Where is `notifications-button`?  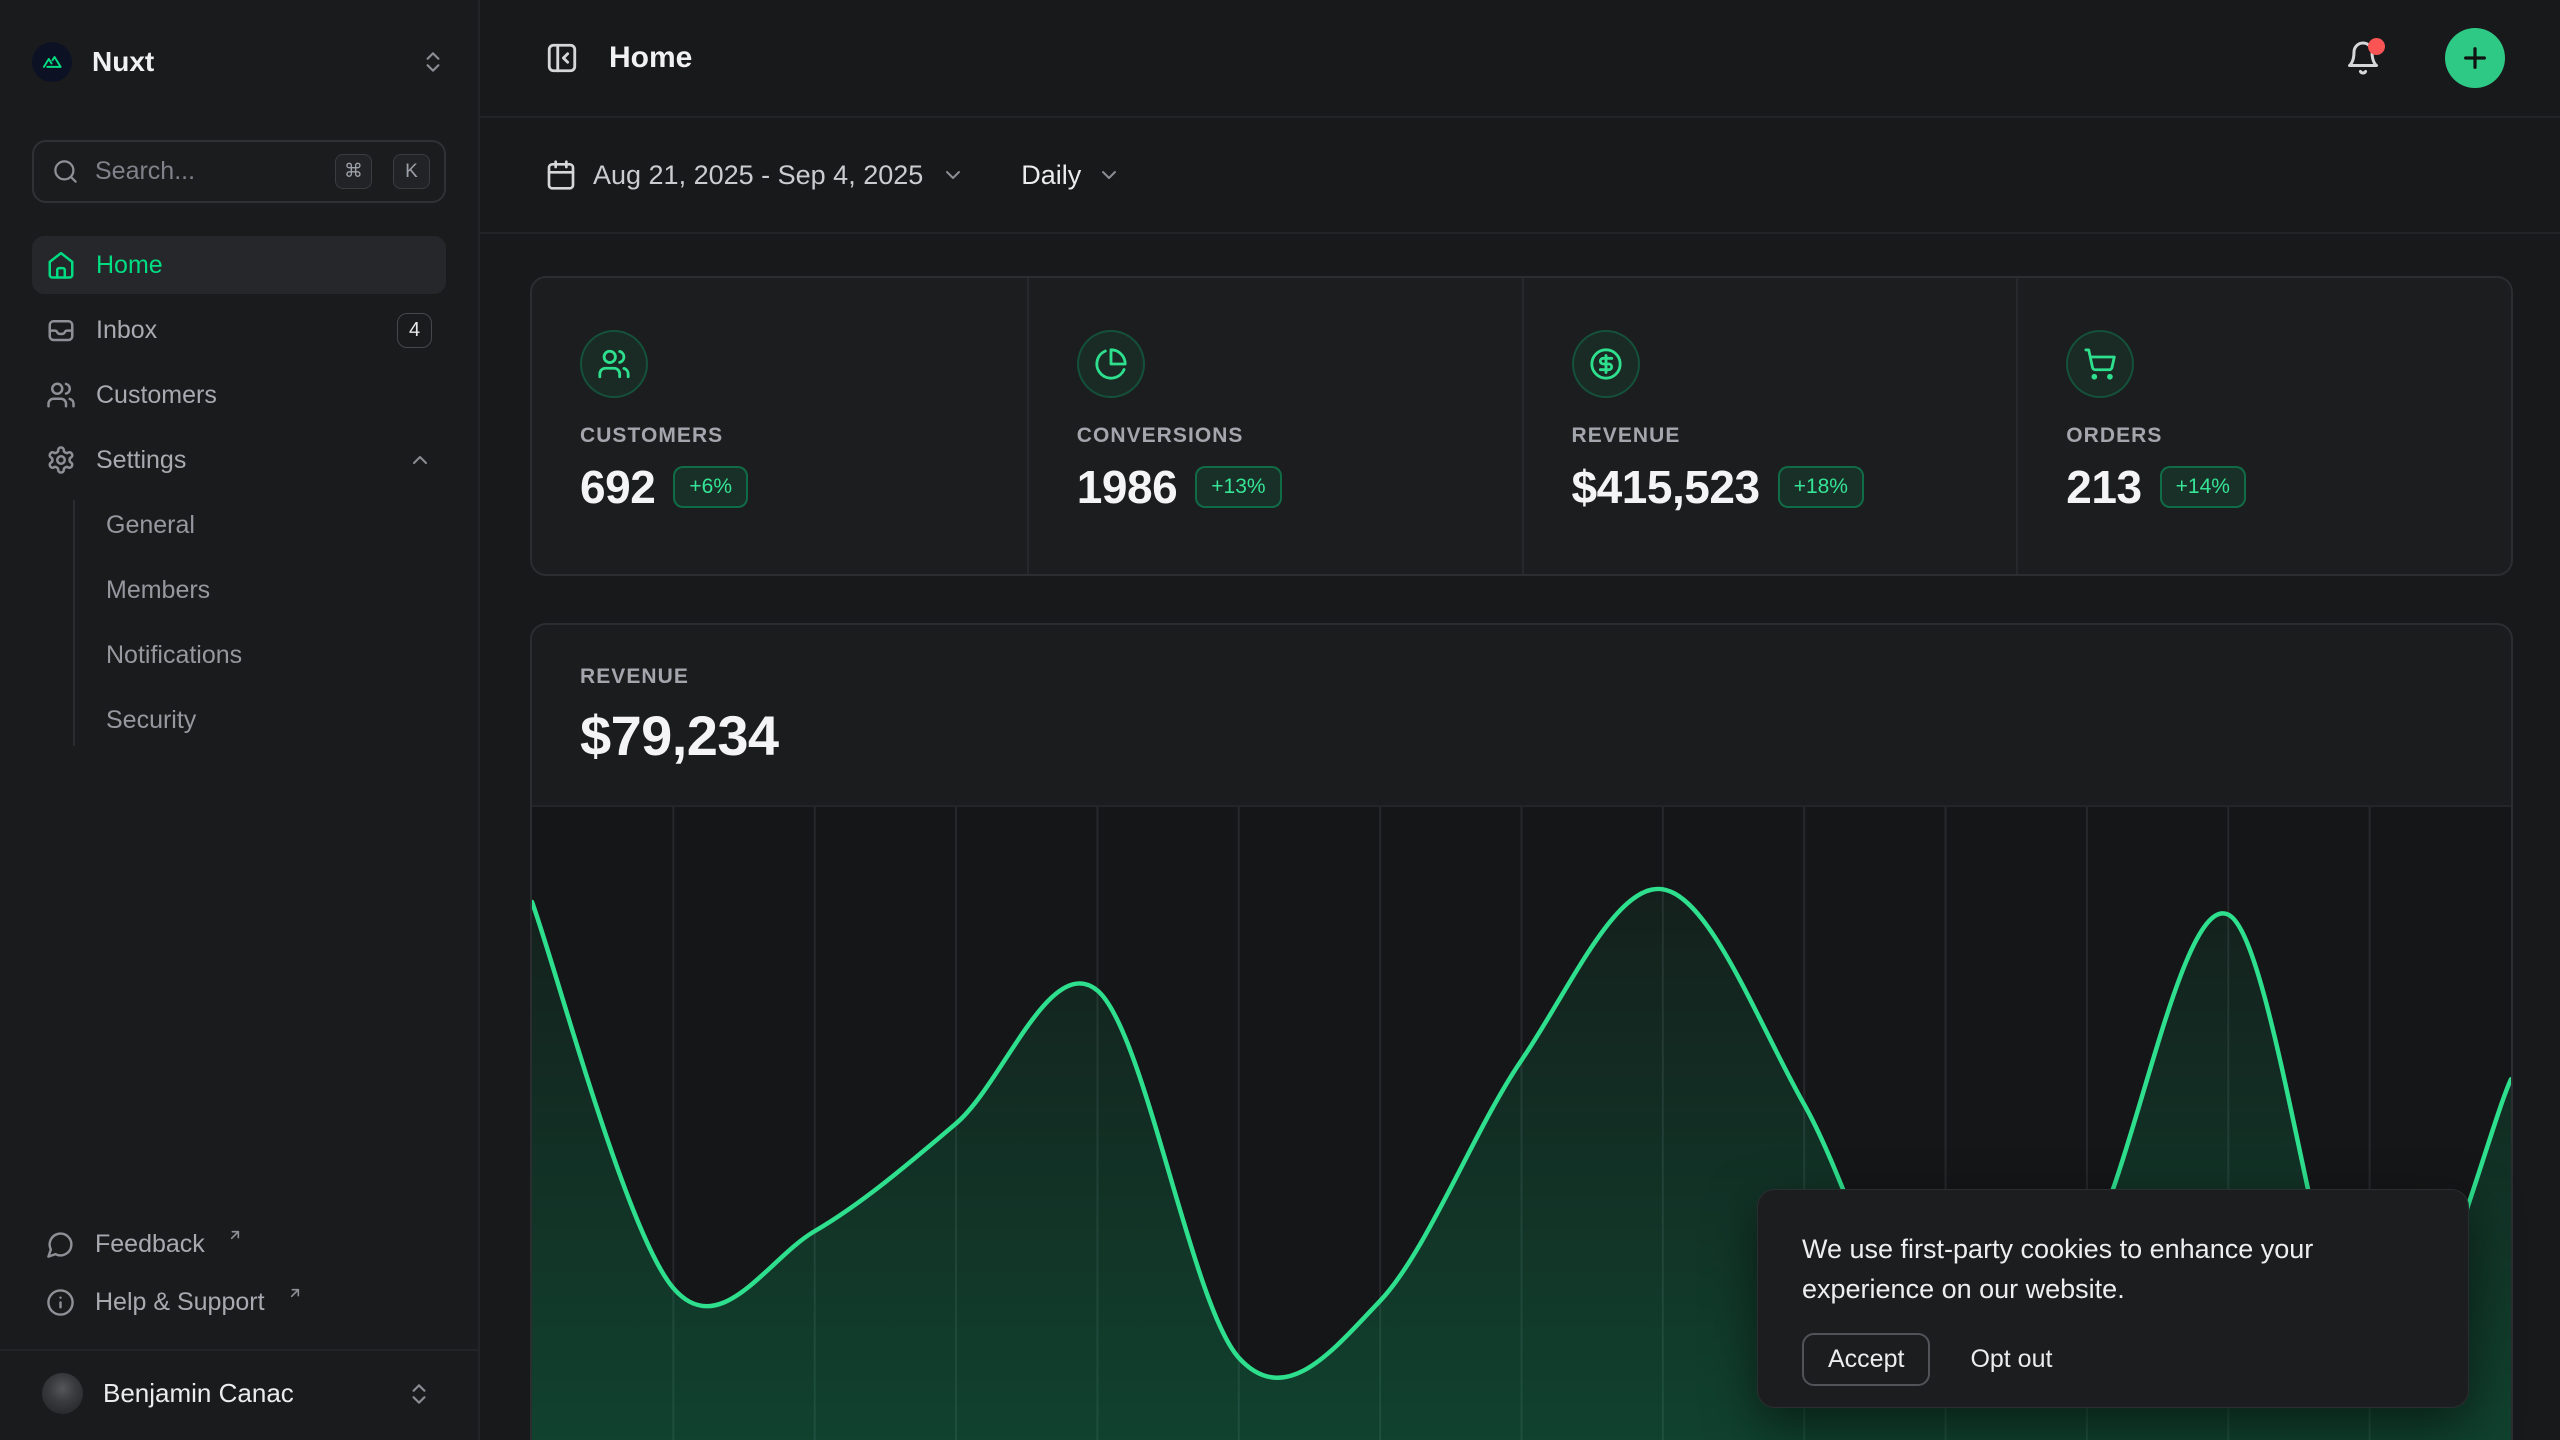
notifications-button is located at coordinates (2365, 57).